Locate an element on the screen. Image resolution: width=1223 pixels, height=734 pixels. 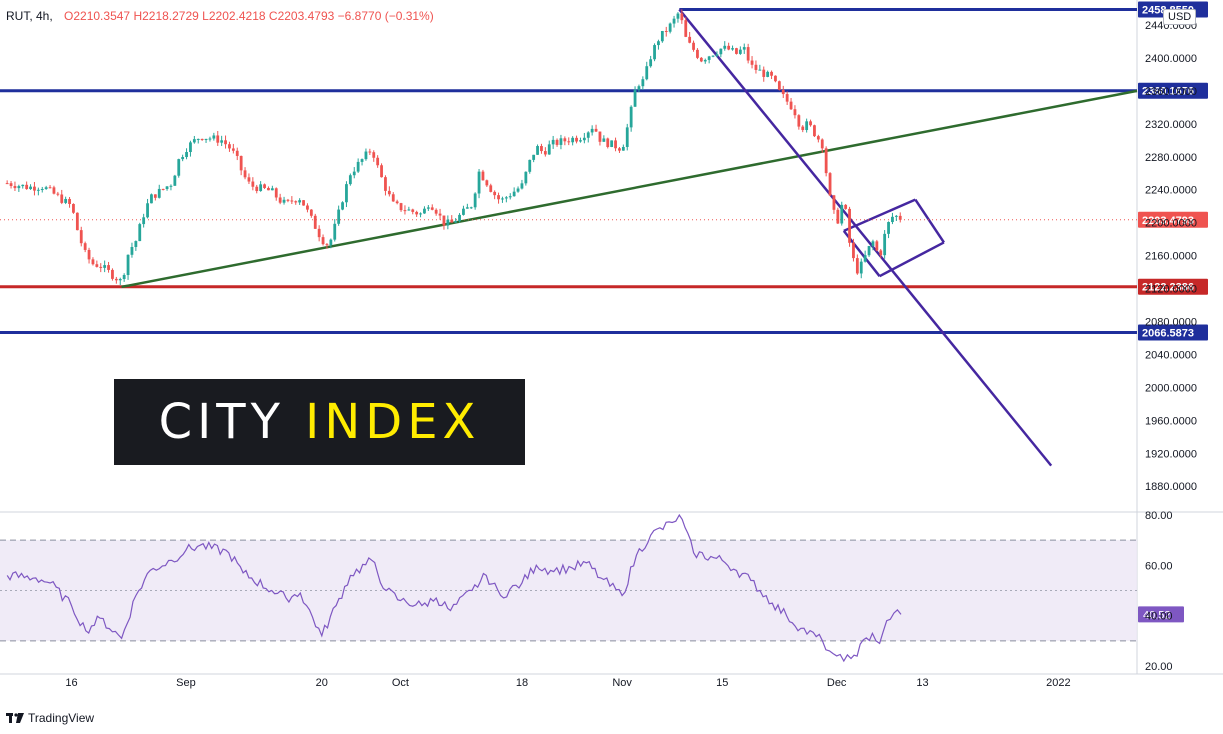
close-value: C2203.4793 is located at coordinates (301, 16).